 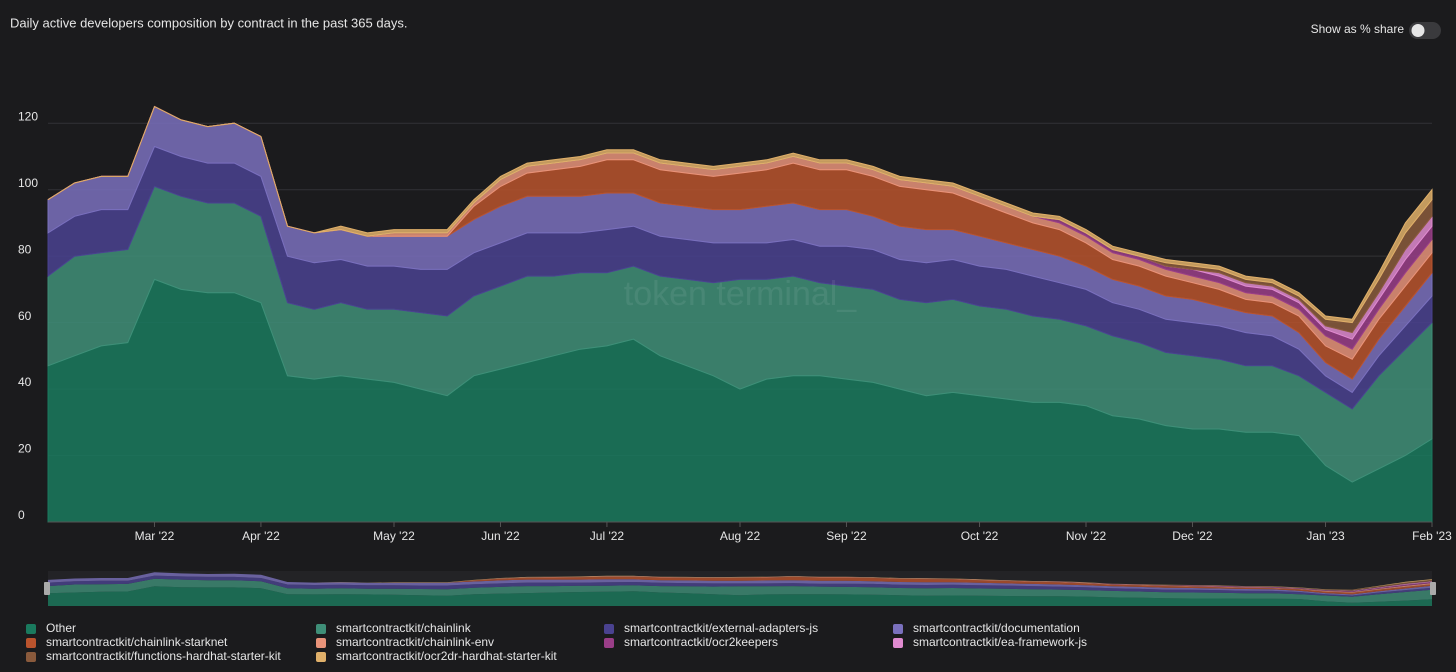 I want to click on y-tick-label: 80, so click(x=25, y=249).